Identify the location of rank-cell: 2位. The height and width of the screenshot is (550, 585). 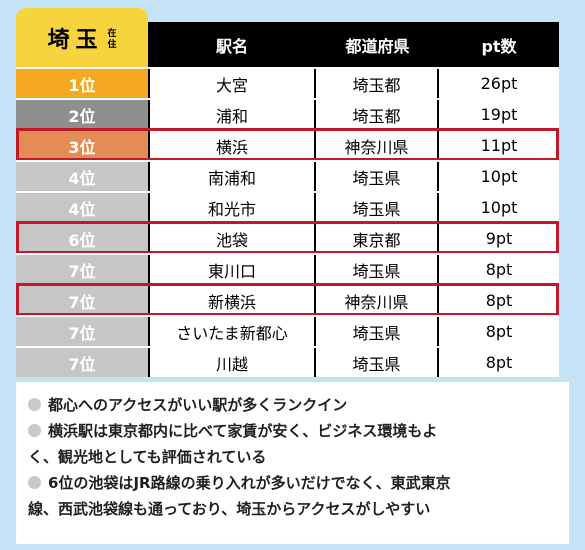
(82, 114).